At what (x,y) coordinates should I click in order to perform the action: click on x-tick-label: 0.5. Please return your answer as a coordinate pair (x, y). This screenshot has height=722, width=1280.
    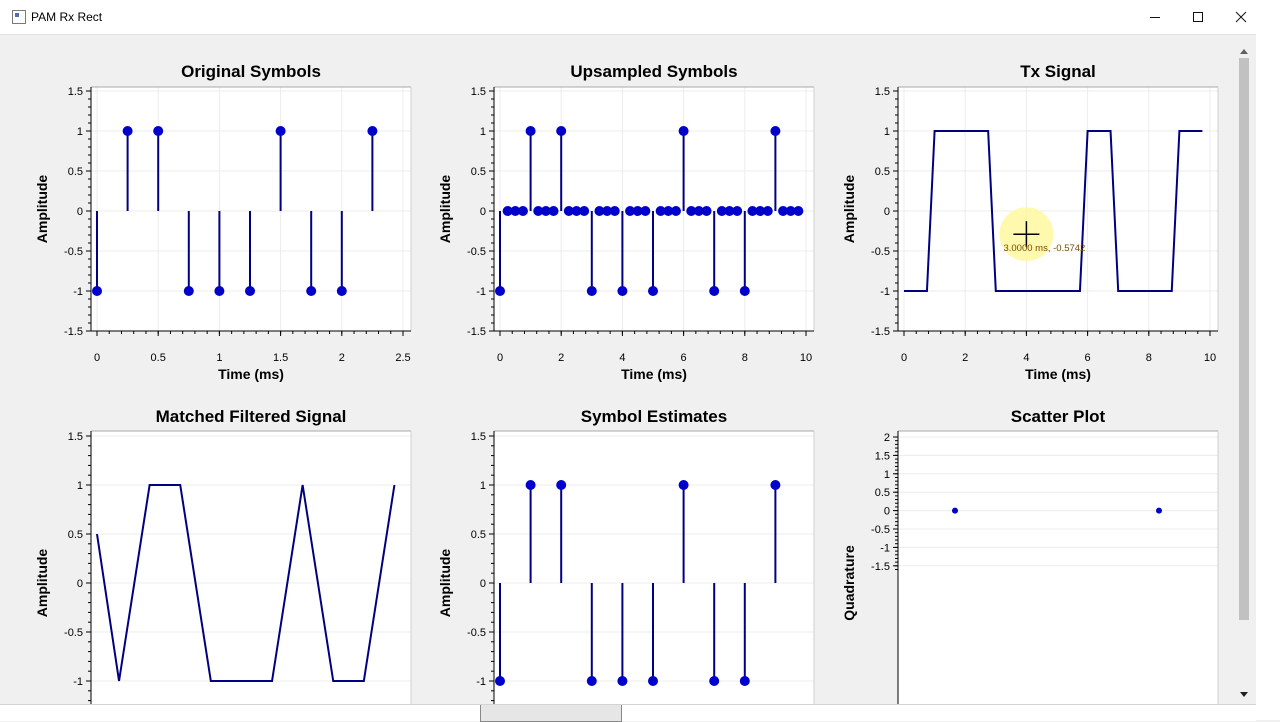
    Looking at the image, I should click on (158, 358).